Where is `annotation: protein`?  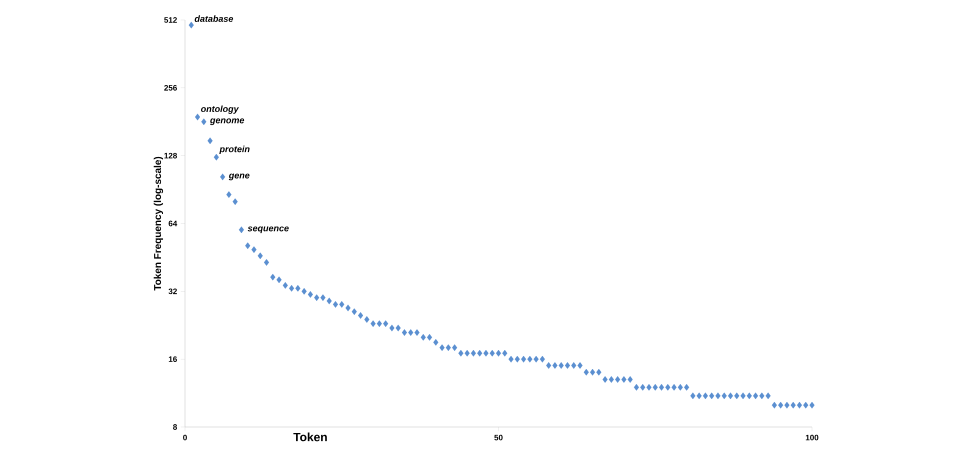 annotation: protein is located at coordinates (234, 150).